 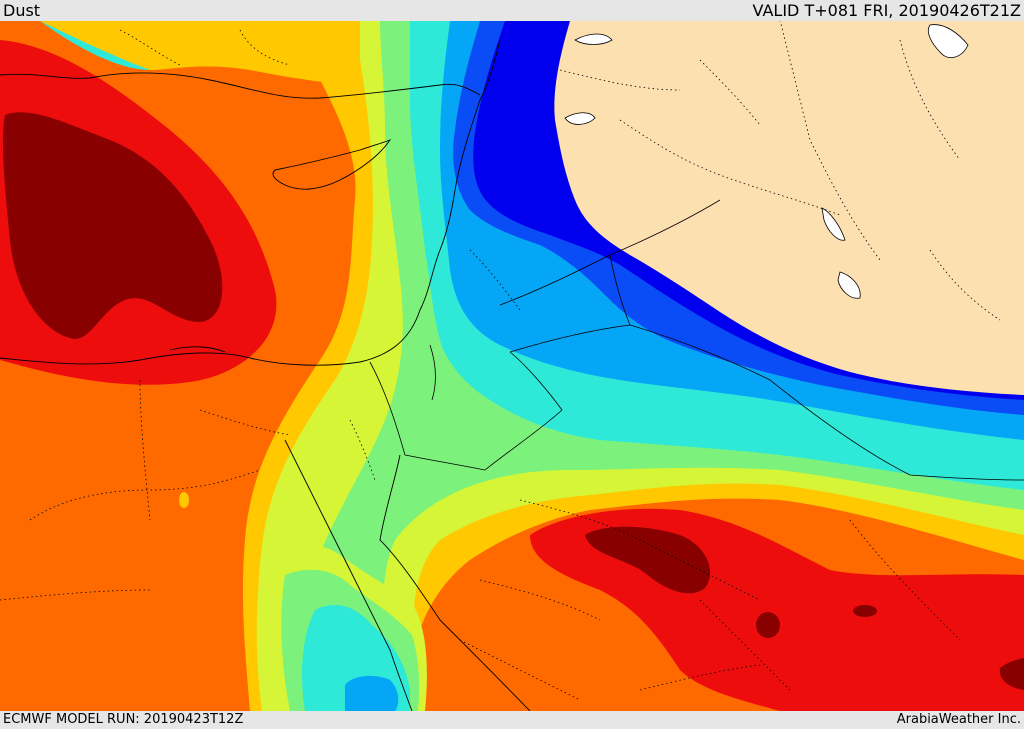 What do you see at coordinates (184, 500) in the screenshot?
I see `dust-field-yellow-spot` at bounding box center [184, 500].